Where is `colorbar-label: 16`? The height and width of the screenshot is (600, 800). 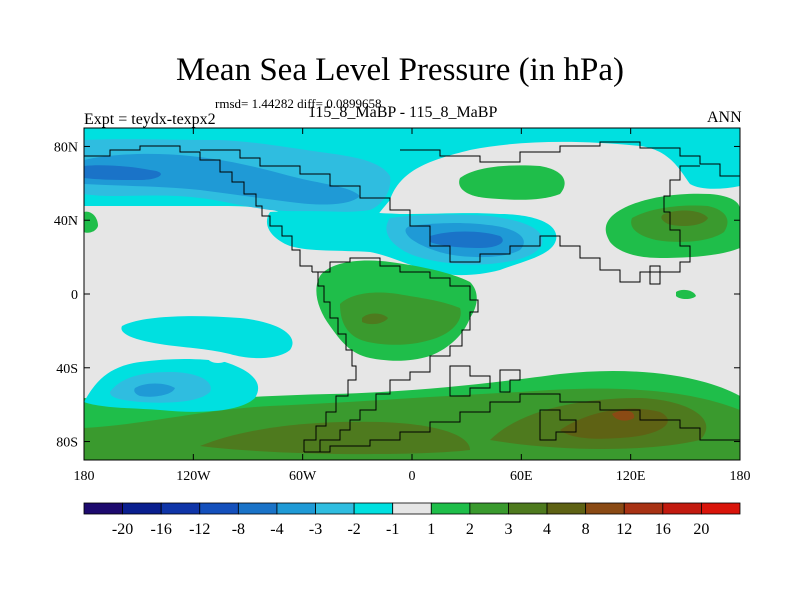
colorbar-label: 16 is located at coordinates (663, 529).